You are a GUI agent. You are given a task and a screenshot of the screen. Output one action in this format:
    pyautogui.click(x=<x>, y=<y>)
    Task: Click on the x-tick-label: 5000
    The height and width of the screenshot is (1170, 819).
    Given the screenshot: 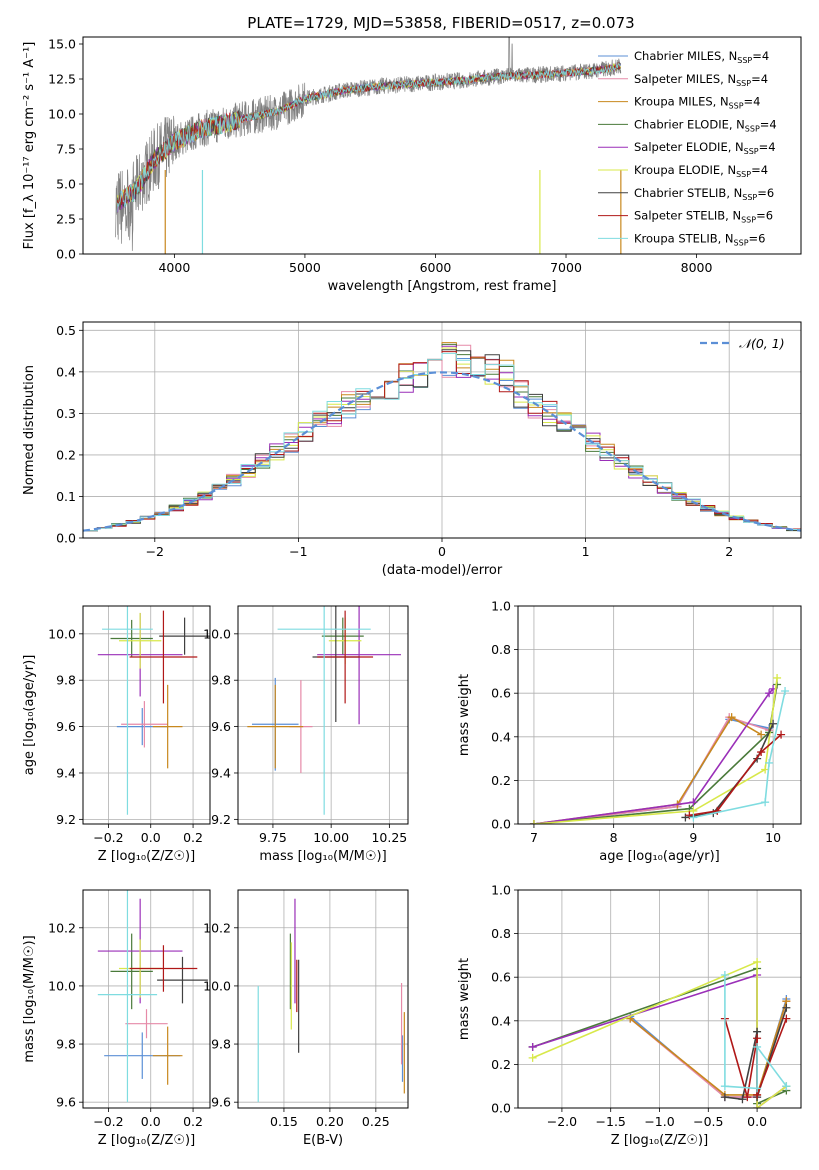 What is the action you would take?
    pyautogui.click(x=305, y=267)
    